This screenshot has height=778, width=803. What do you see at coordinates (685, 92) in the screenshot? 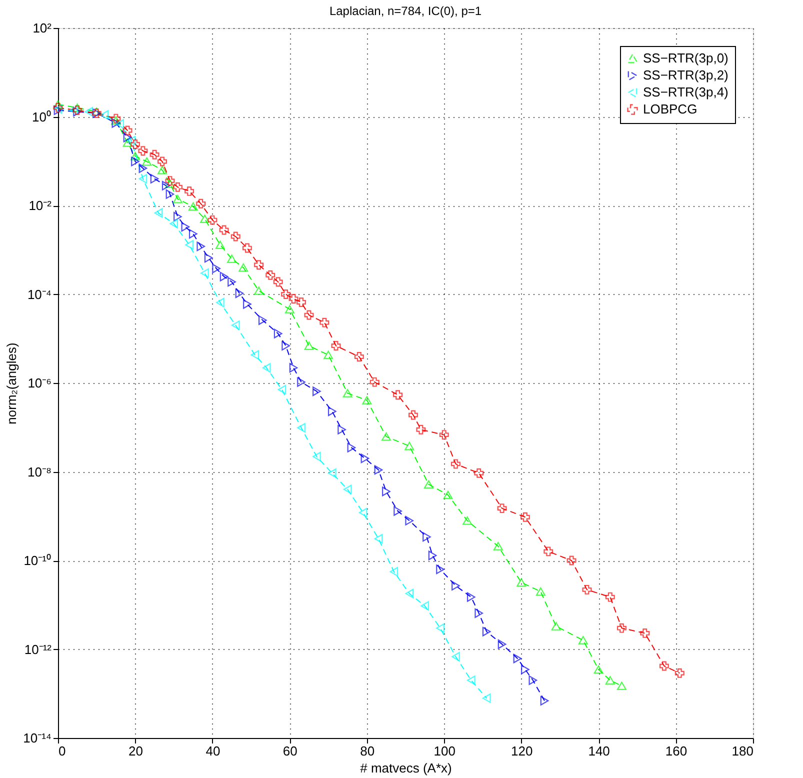
I see `legend-label: SS−RTR(3p,4)` at bounding box center [685, 92].